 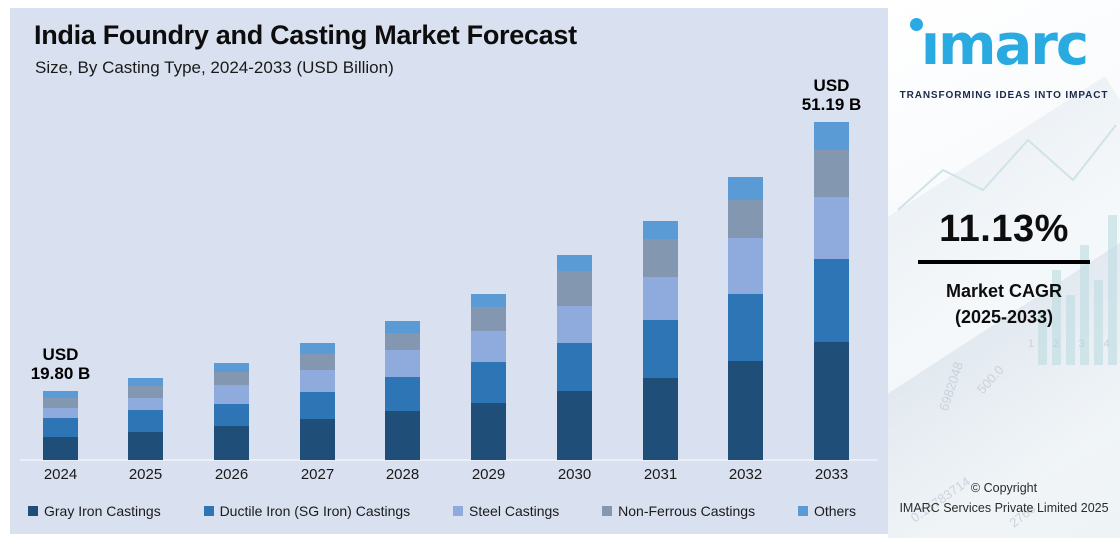 I want to click on bar-segment-steel-castings-2026, so click(x=231, y=394).